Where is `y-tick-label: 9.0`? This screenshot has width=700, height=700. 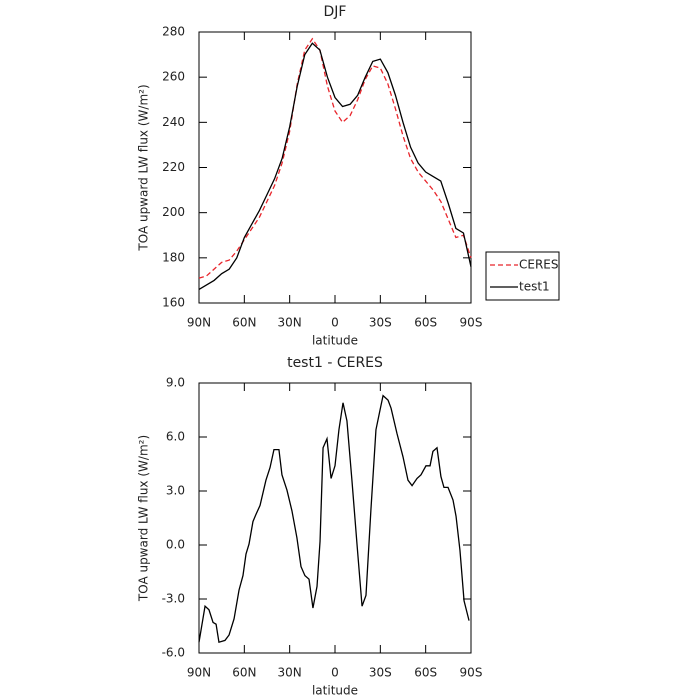 y-tick-label: 9.0 is located at coordinates (175, 383).